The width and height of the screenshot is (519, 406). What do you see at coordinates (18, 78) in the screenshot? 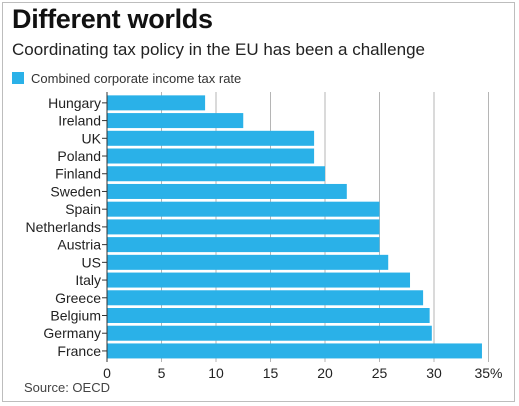
I see `legend-swatch` at bounding box center [18, 78].